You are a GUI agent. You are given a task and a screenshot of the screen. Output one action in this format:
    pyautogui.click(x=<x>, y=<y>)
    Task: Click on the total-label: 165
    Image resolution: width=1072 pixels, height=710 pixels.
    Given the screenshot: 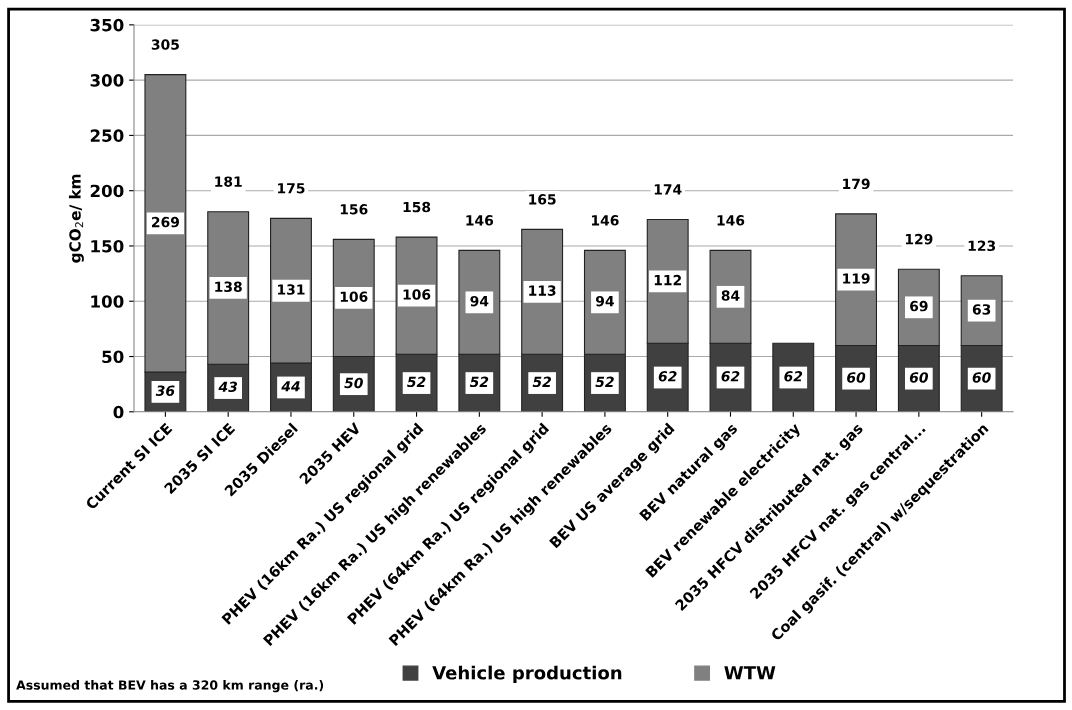 What is the action you would take?
    pyautogui.click(x=542, y=199)
    